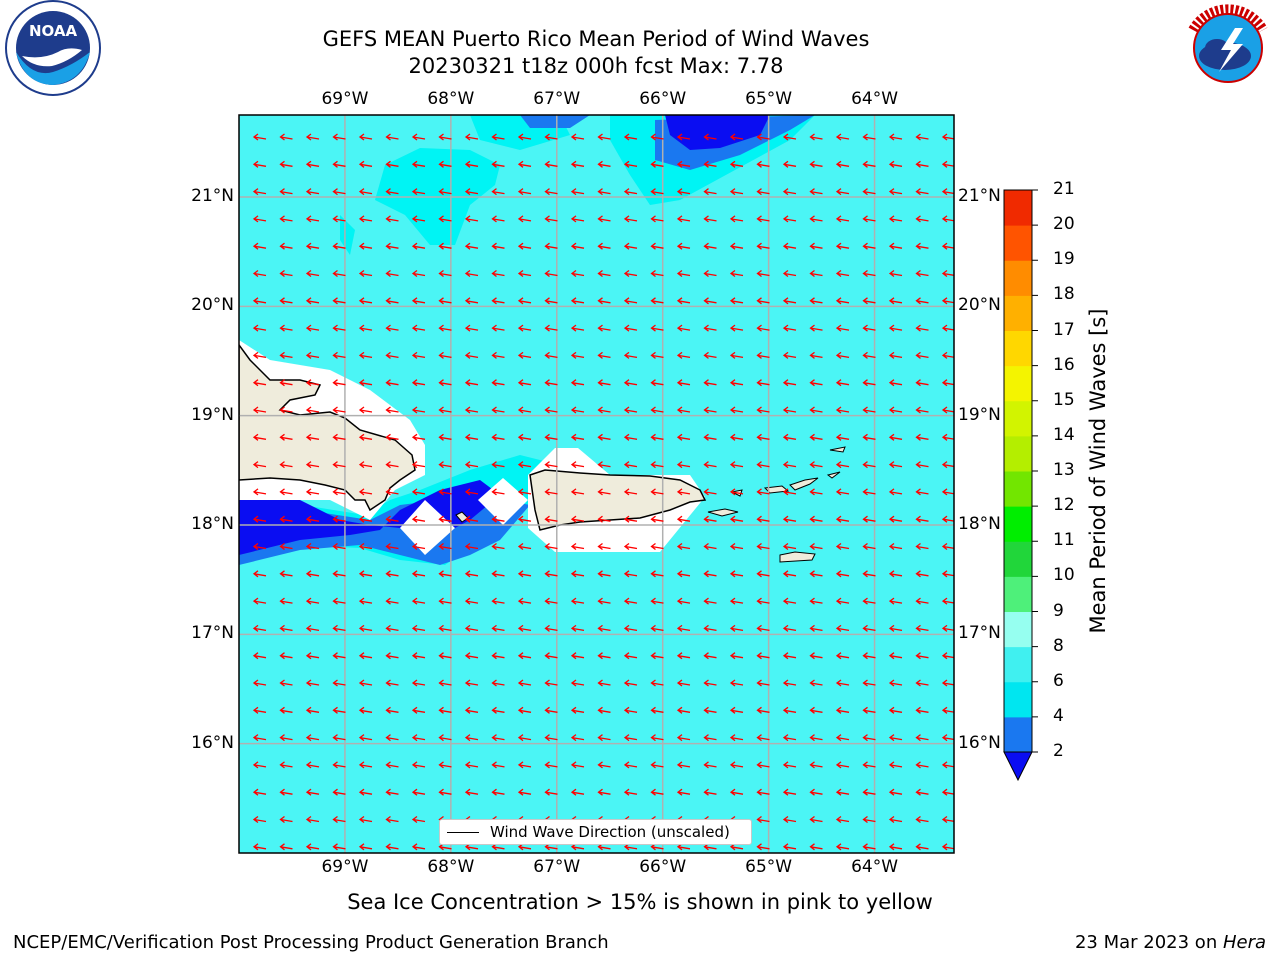 Image resolution: width=1280 pixels, height=960 pixels. Describe the element at coordinates (503, 501) in the screenshot. I see `nodata-desecheo` at that location.